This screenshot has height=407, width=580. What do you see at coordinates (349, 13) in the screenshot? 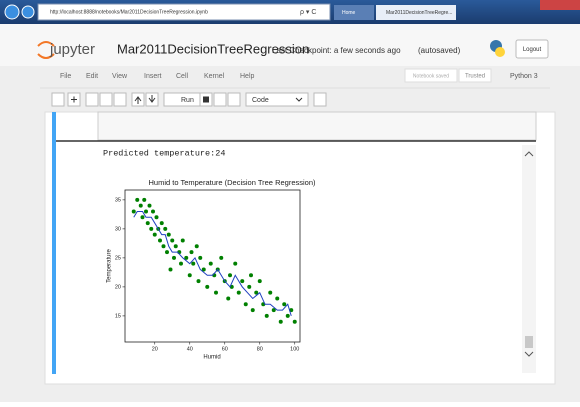
I see `tab-label: Home` at bounding box center [349, 13].